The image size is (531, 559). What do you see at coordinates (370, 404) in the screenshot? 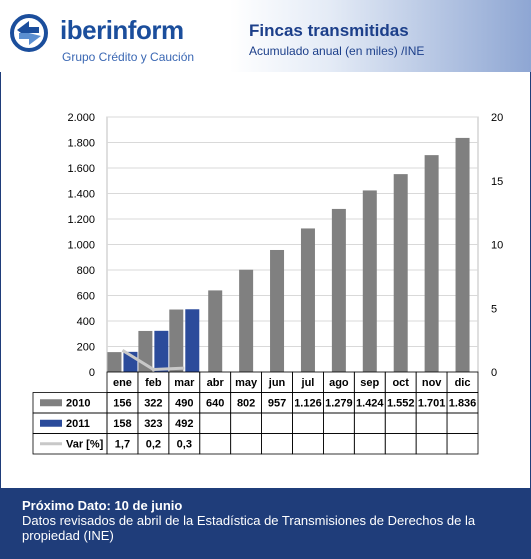
I see `data-label: 1.424` at bounding box center [370, 404].